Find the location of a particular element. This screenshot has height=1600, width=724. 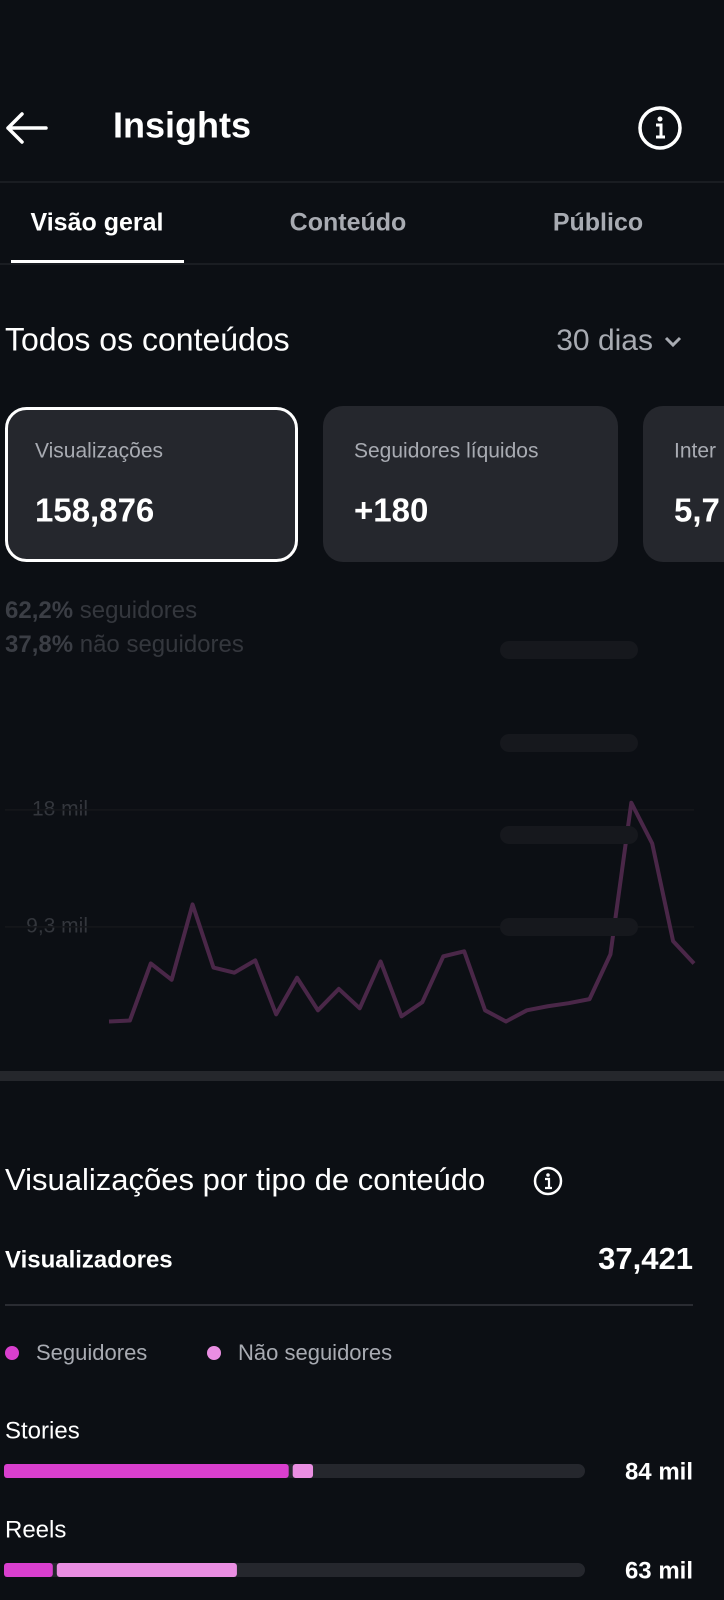

split-line: 37,8% não seguidores is located at coordinates (124, 644).